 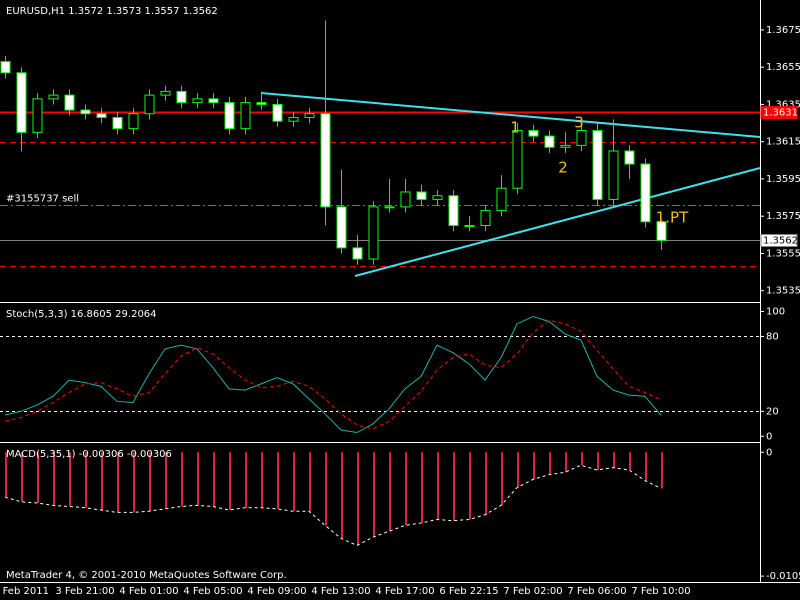 I want to click on price-box-label: 1.3631, so click(x=780, y=113).